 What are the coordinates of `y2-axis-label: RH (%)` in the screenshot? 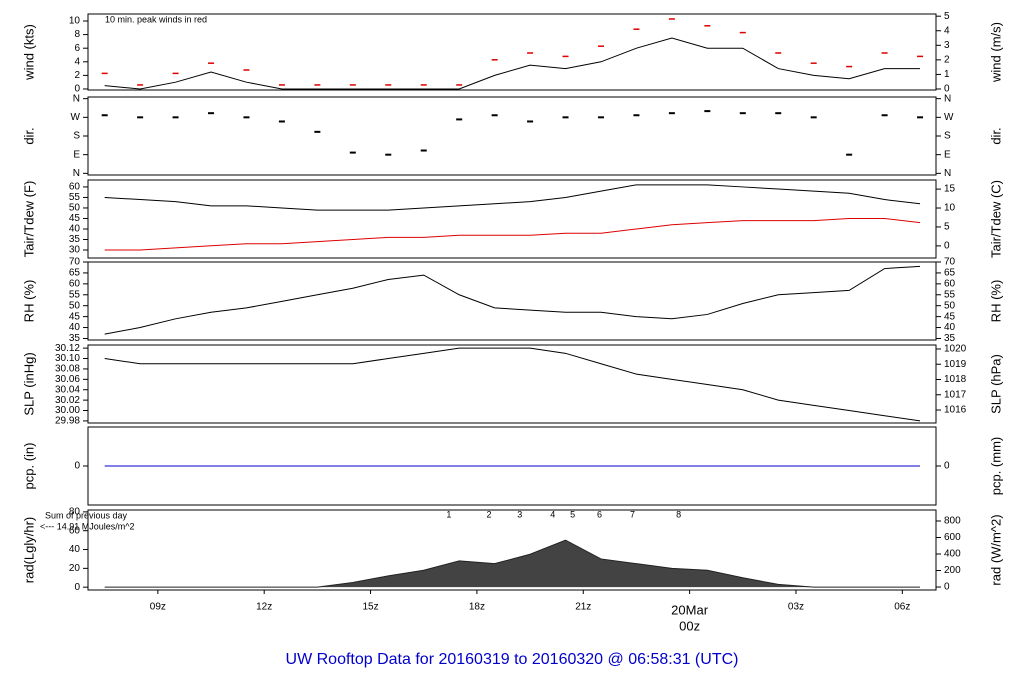 It's located at (995, 301).